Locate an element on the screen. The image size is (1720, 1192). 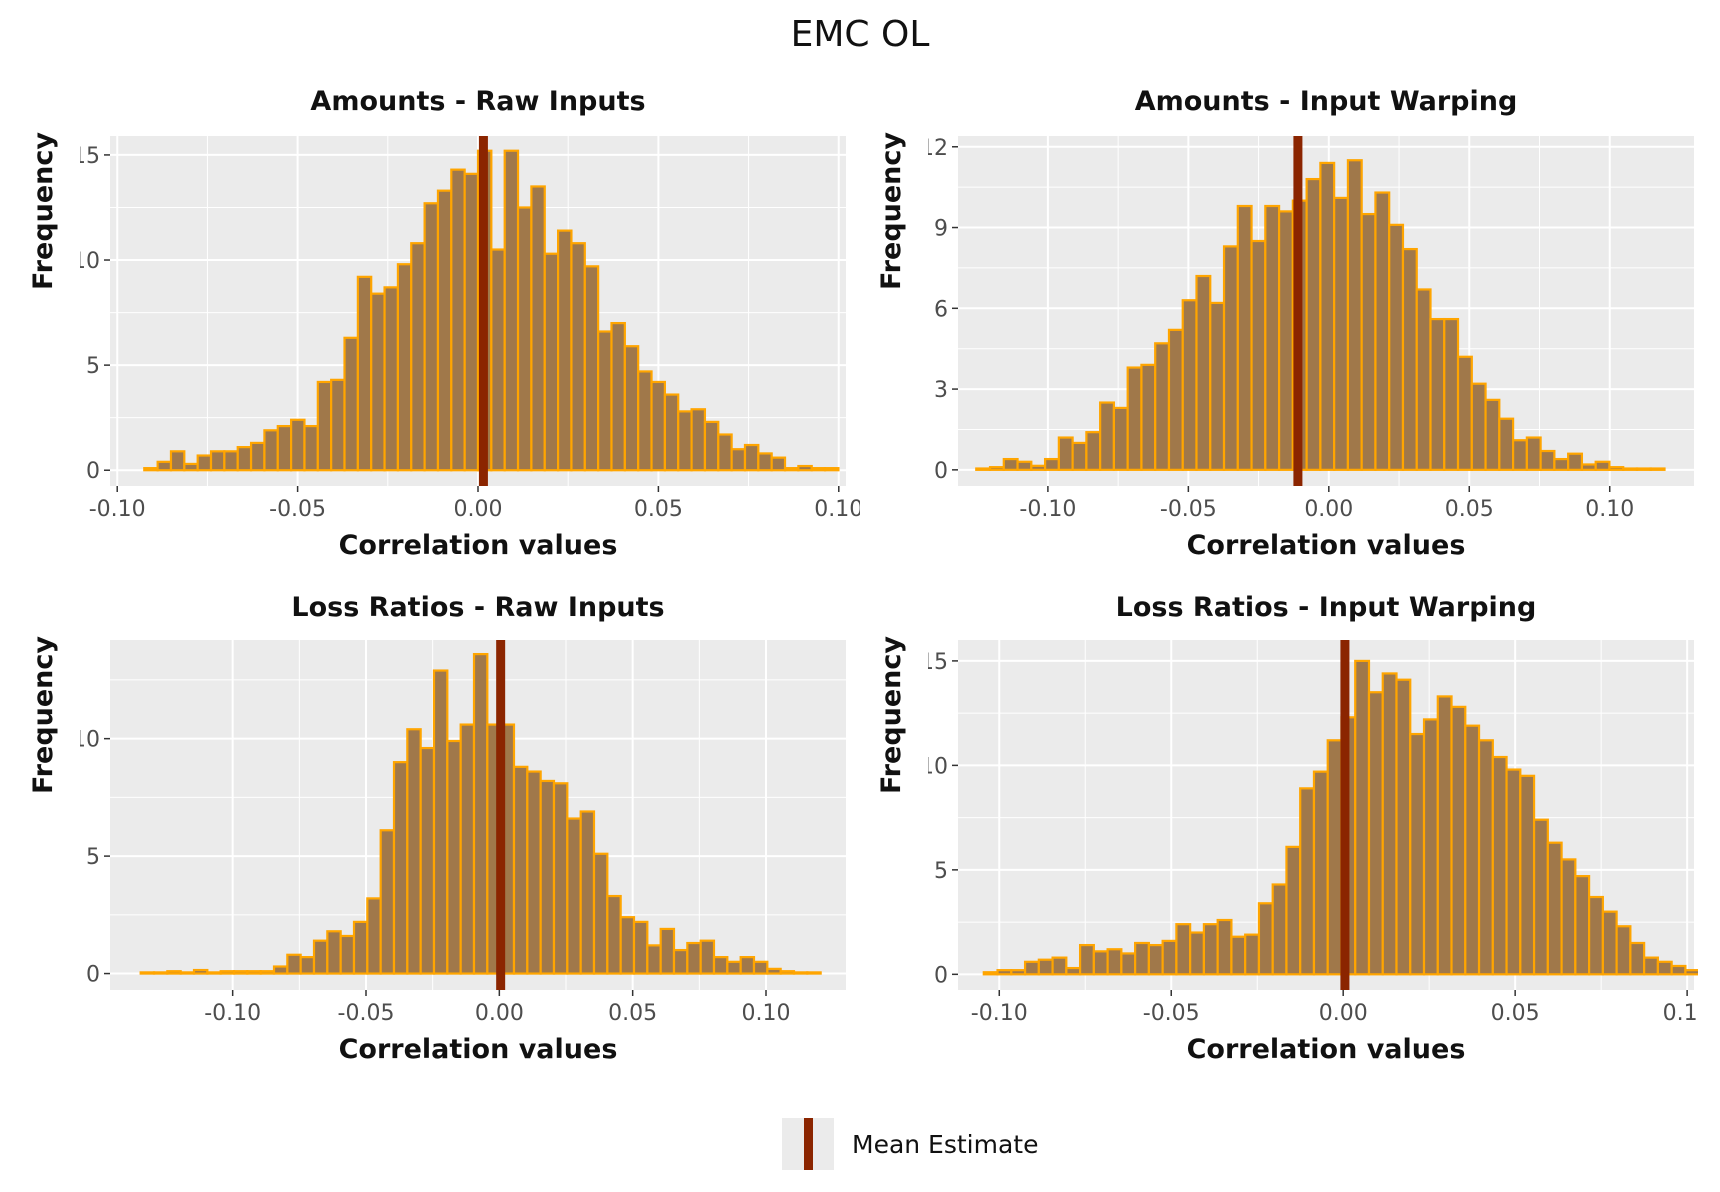
y-tick-label: 9 is located at coordinates (941, 229).